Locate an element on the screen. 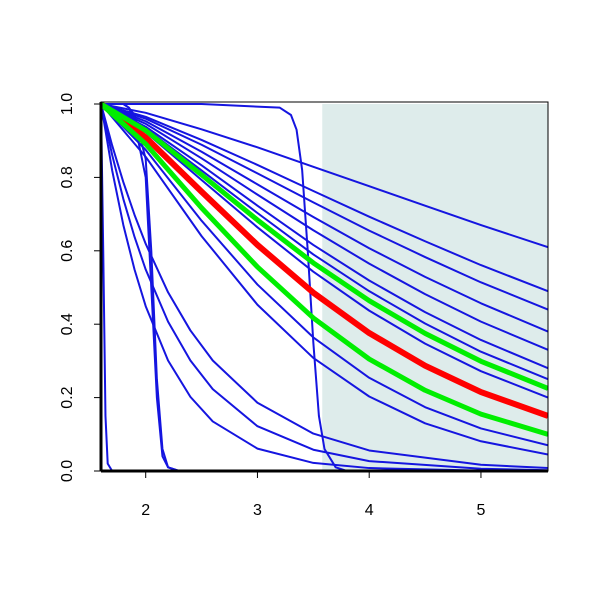 Image resolution: width=600 pixels, height=600 pixels. y-tick-label: 0.8 is located at coordinates (67, 177).